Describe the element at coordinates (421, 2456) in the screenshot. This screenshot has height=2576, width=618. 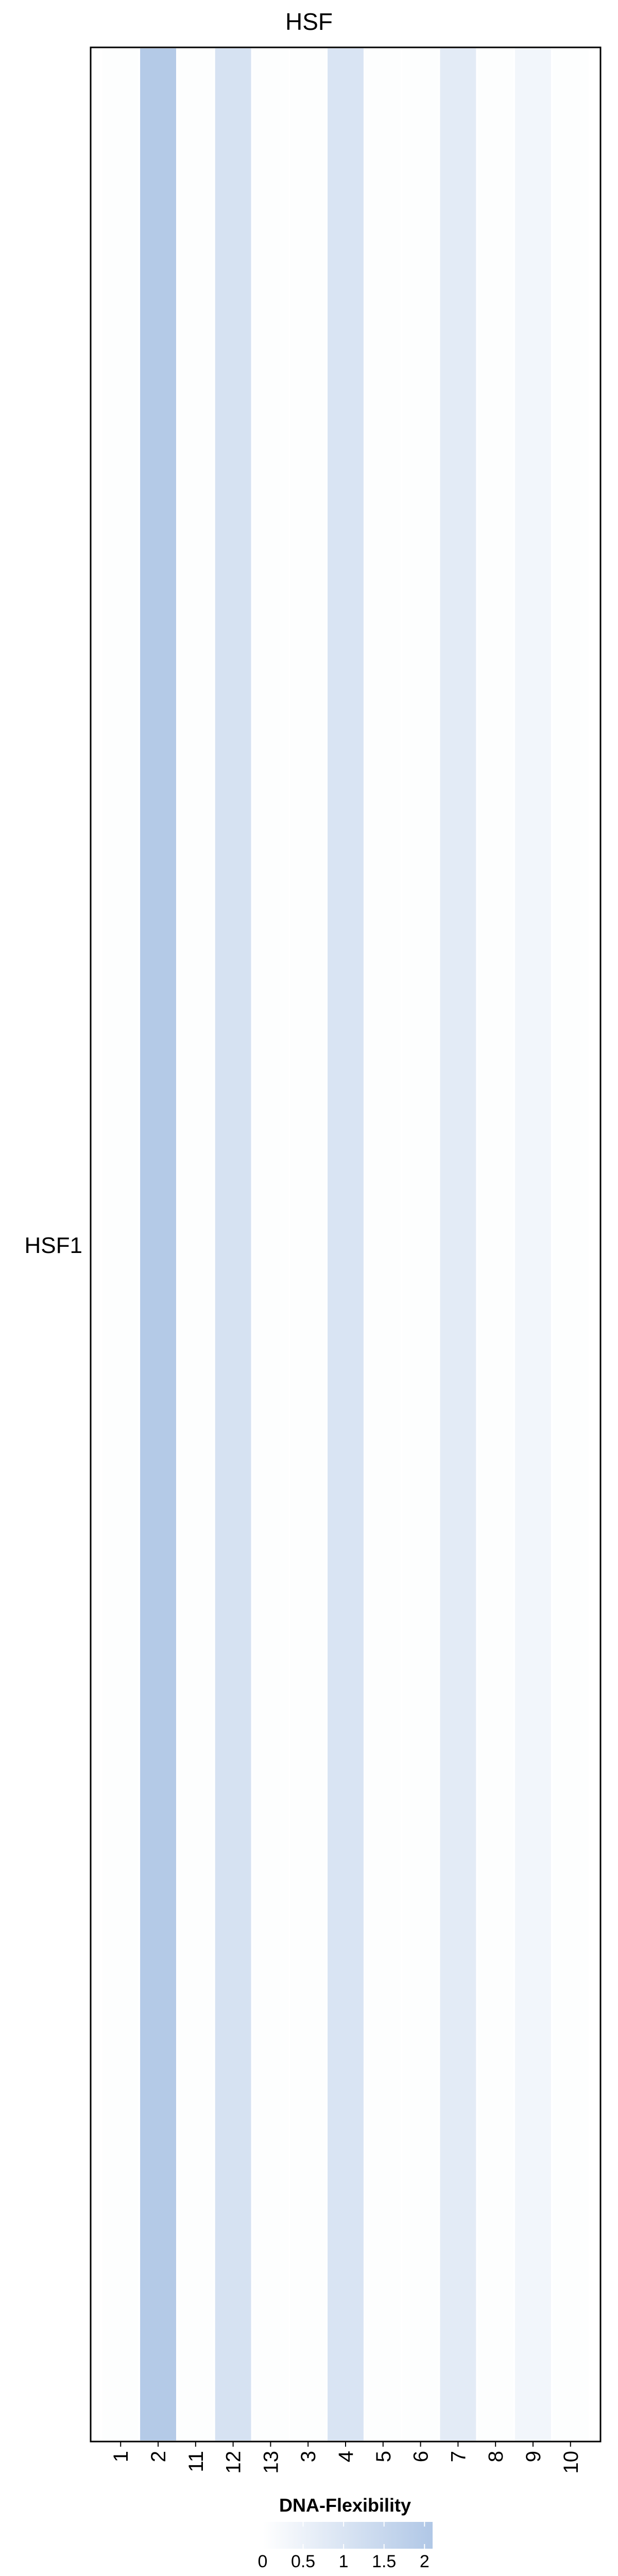
I see `x-tick-label: 6` at that location.